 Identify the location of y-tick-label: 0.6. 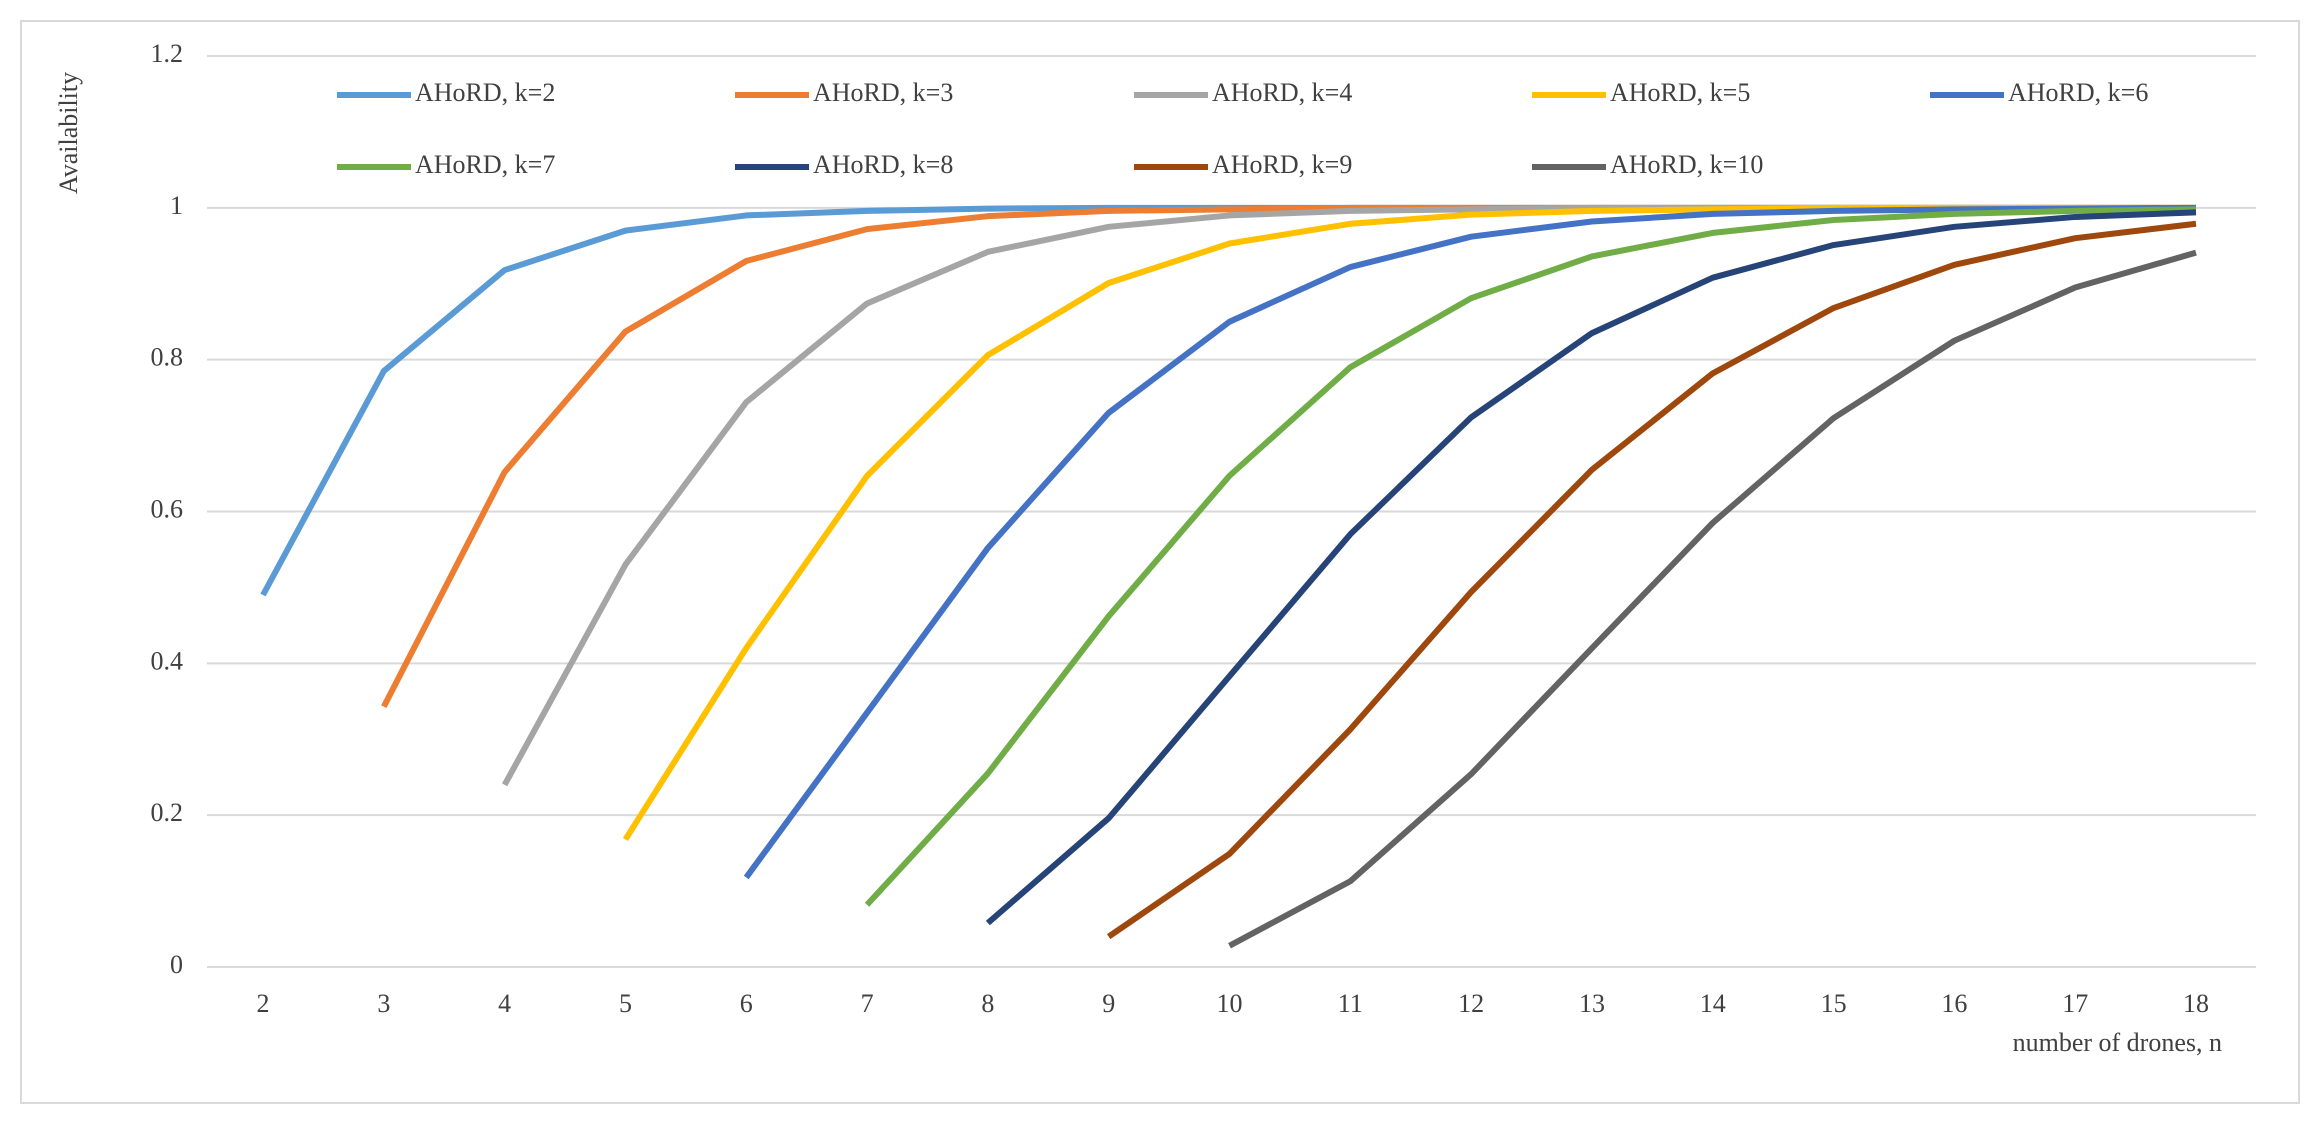
(167, 508).